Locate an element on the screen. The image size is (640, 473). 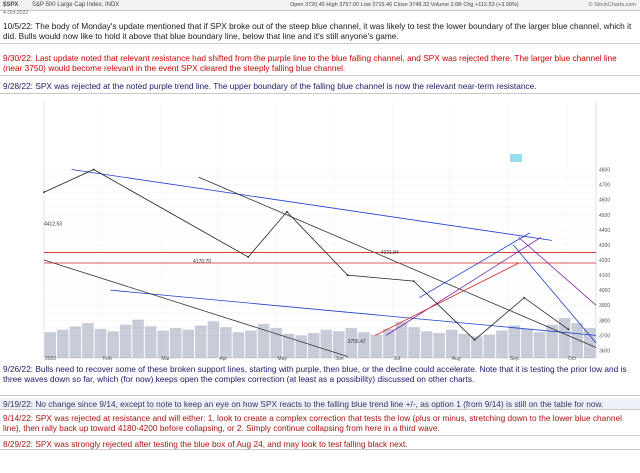
x-tick-label: Sep is located at coordinates (514, 359).